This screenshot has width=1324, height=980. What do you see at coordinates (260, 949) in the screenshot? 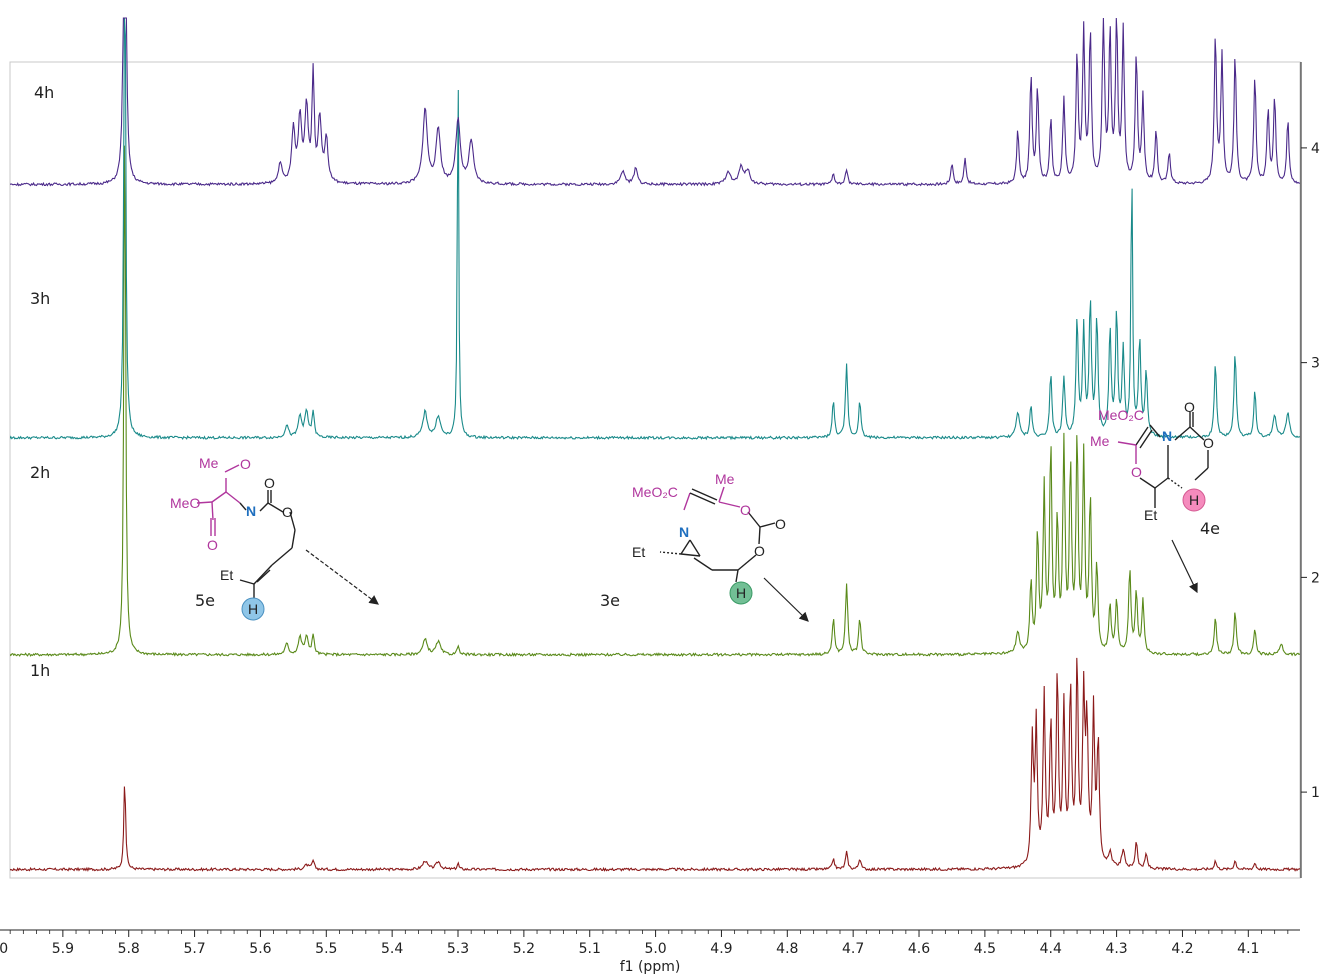
I see `x-tick-label: 5.6` at bounding box center [260, 949].